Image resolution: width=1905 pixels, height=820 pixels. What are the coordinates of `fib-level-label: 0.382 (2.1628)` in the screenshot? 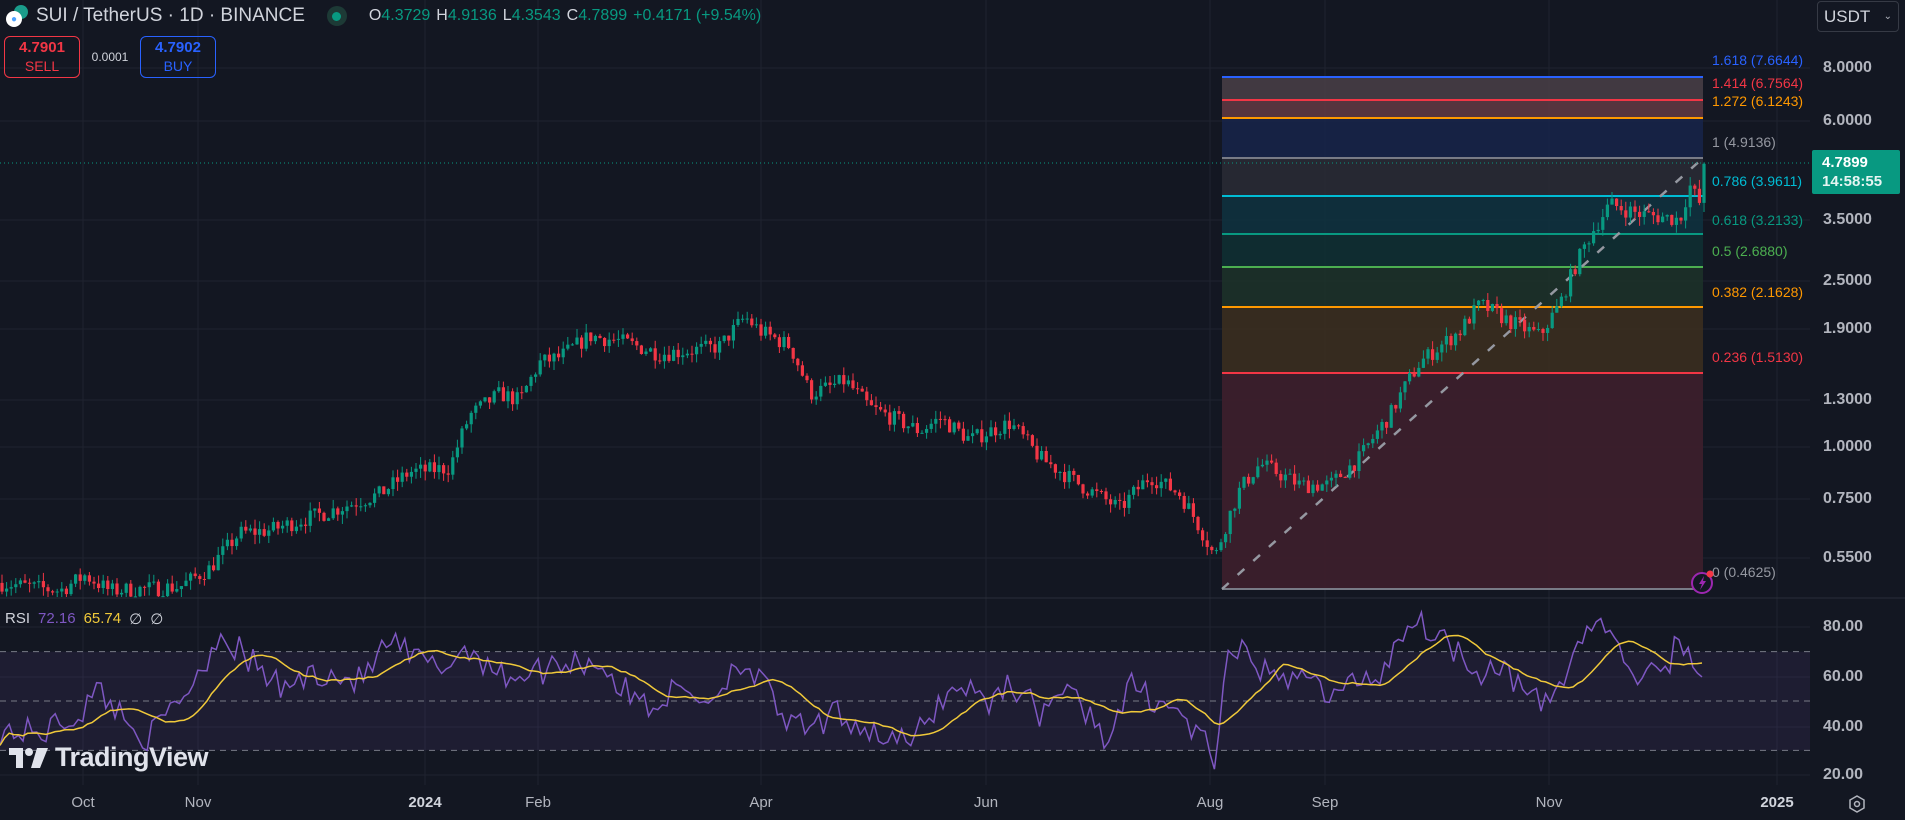 It's located at (1758, 292).